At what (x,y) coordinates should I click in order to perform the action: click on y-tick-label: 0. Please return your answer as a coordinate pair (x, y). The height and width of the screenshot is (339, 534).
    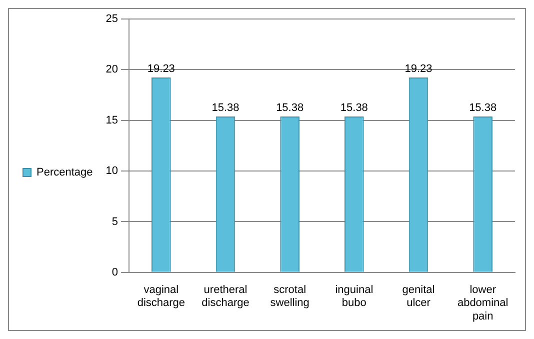
    Looking at the image, I should click on (115, 272).